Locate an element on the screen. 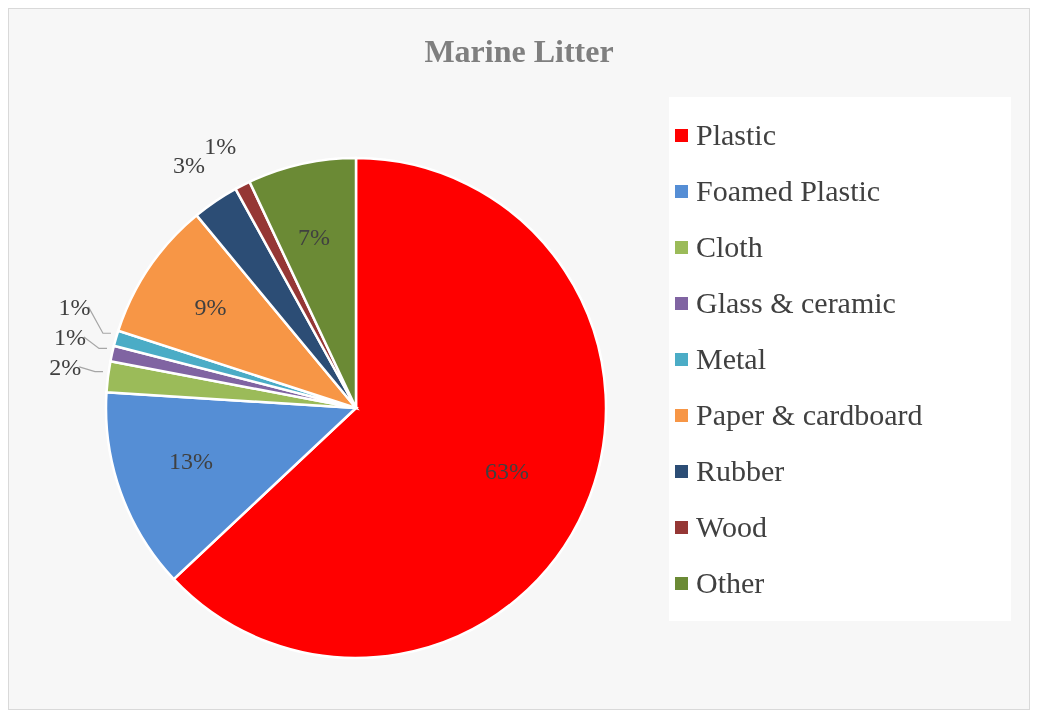  data-label: 3% is located at coordinates (189, 164).